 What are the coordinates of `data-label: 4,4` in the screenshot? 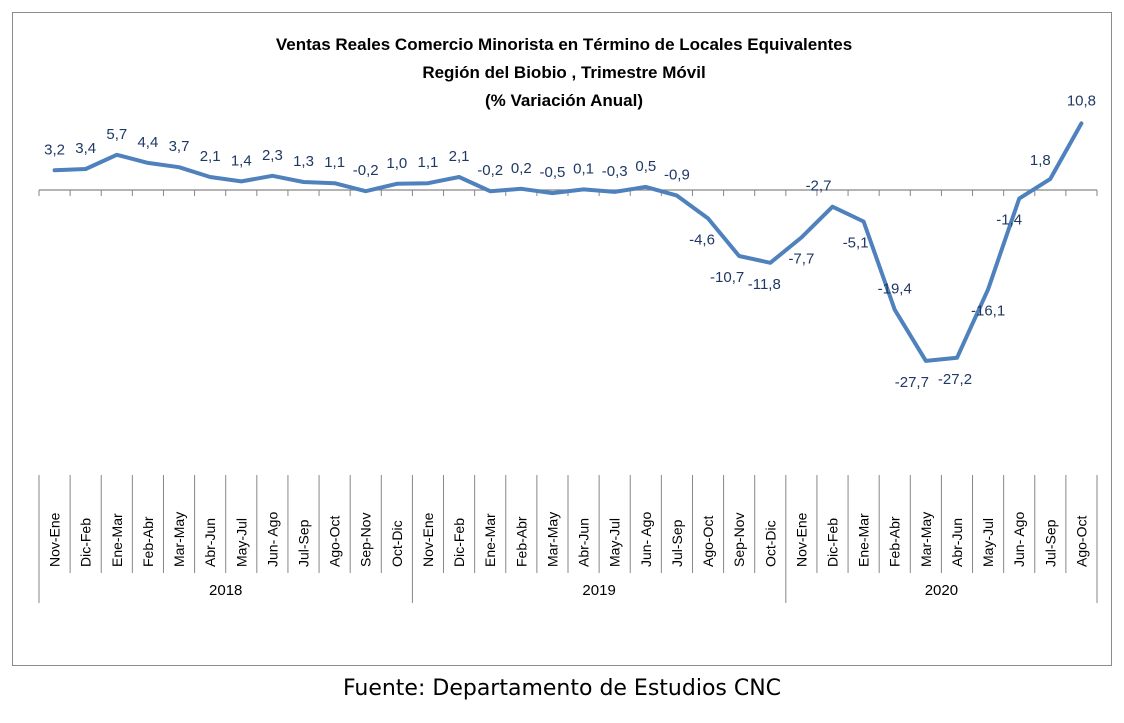 It's located at (147, 142).